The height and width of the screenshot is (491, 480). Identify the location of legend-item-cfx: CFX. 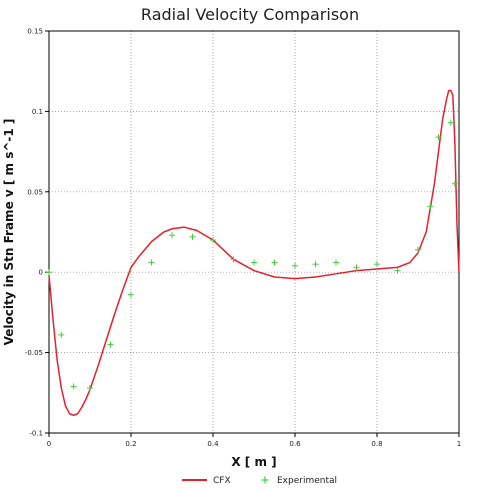
(206, 481).